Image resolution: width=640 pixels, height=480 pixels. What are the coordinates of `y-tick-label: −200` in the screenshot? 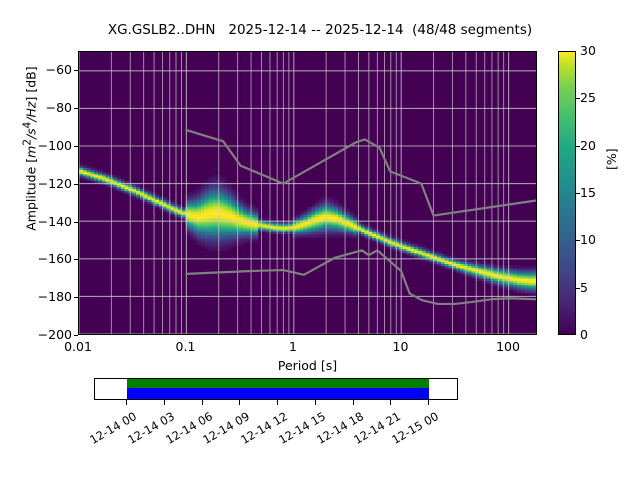 It's located at (54, 335).